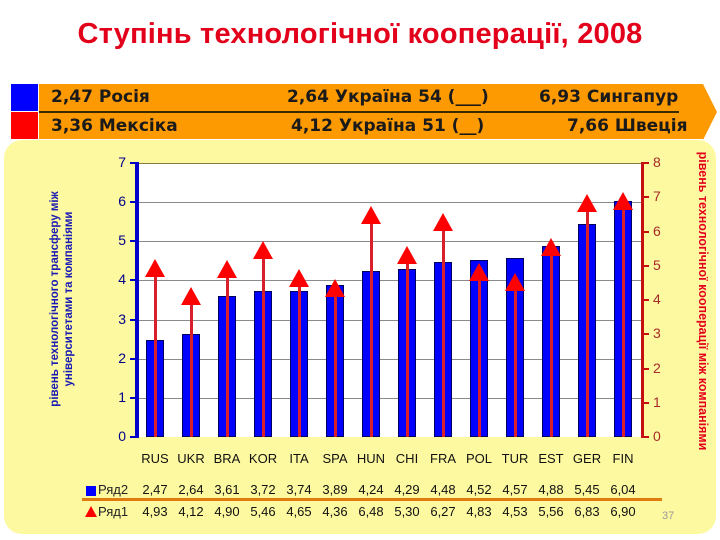  Describe the element at coordinates (389, 163) in the screenshot. I see `gridline-top` at that location.